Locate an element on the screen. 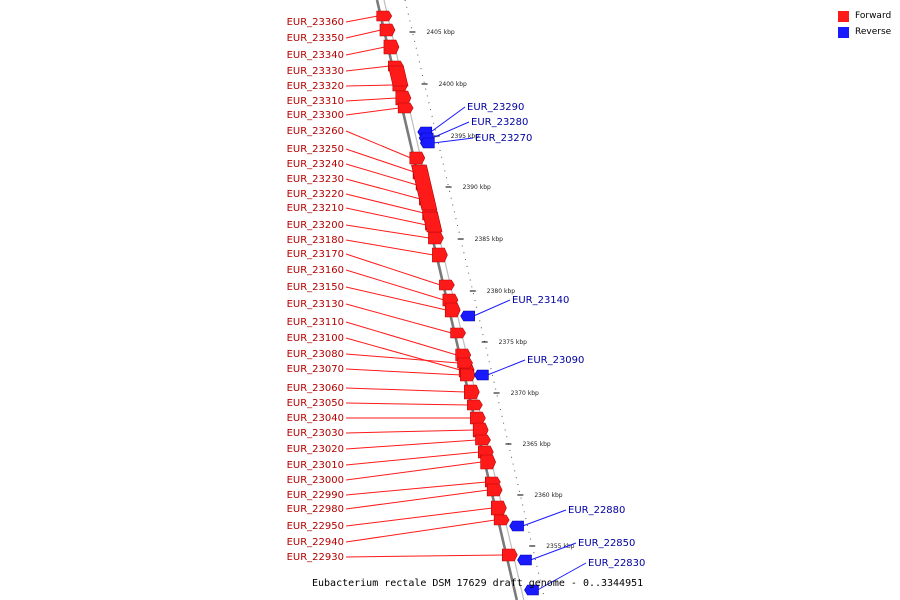  forward-gene-label: EUR_23100 is located at coordinates (315, 338).